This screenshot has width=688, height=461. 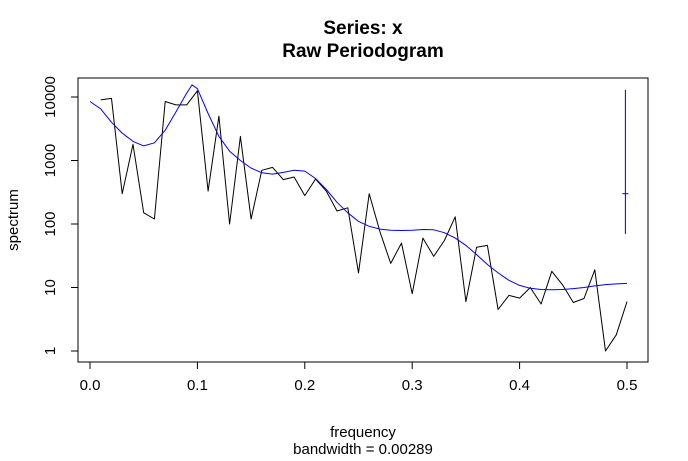 What do you see at coordinates (363, 28) in the screenshot?
I see `chart-title: Series: x` at bounding box center [363, 28].